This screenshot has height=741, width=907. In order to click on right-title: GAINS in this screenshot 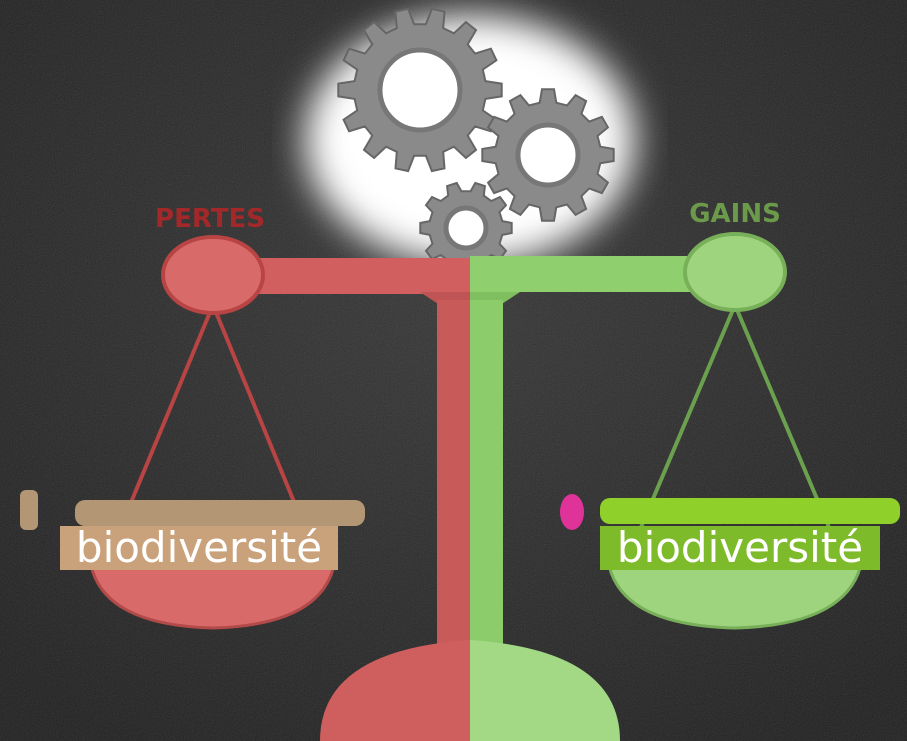, I will do `click(735, 214)`.